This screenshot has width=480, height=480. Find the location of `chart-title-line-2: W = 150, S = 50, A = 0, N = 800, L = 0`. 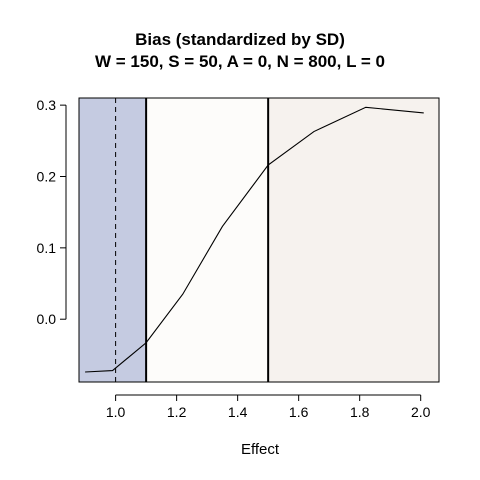

chart-title-line-2: W = 150, S = 50, A = 0, N = 800, L = 0 is located at coordinates (240, 61).